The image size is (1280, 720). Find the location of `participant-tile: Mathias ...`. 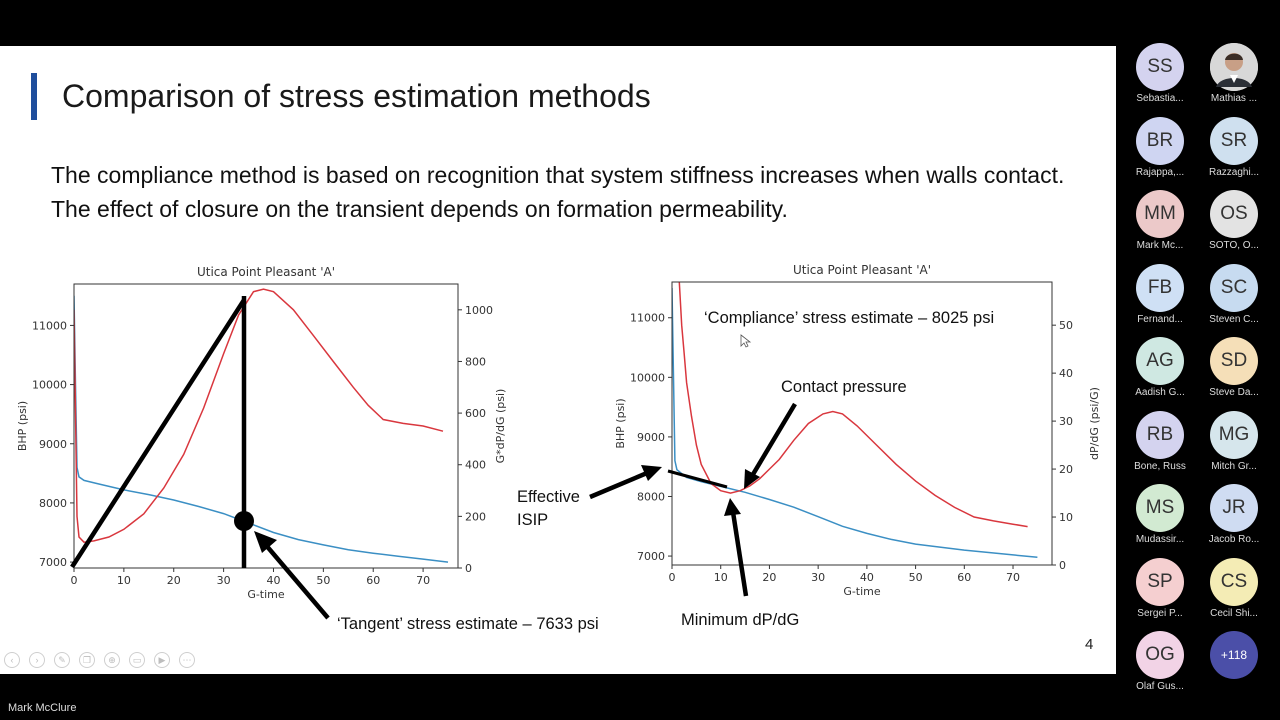

participant-tile: Mathias ... is located at coordinates (1234, 73).